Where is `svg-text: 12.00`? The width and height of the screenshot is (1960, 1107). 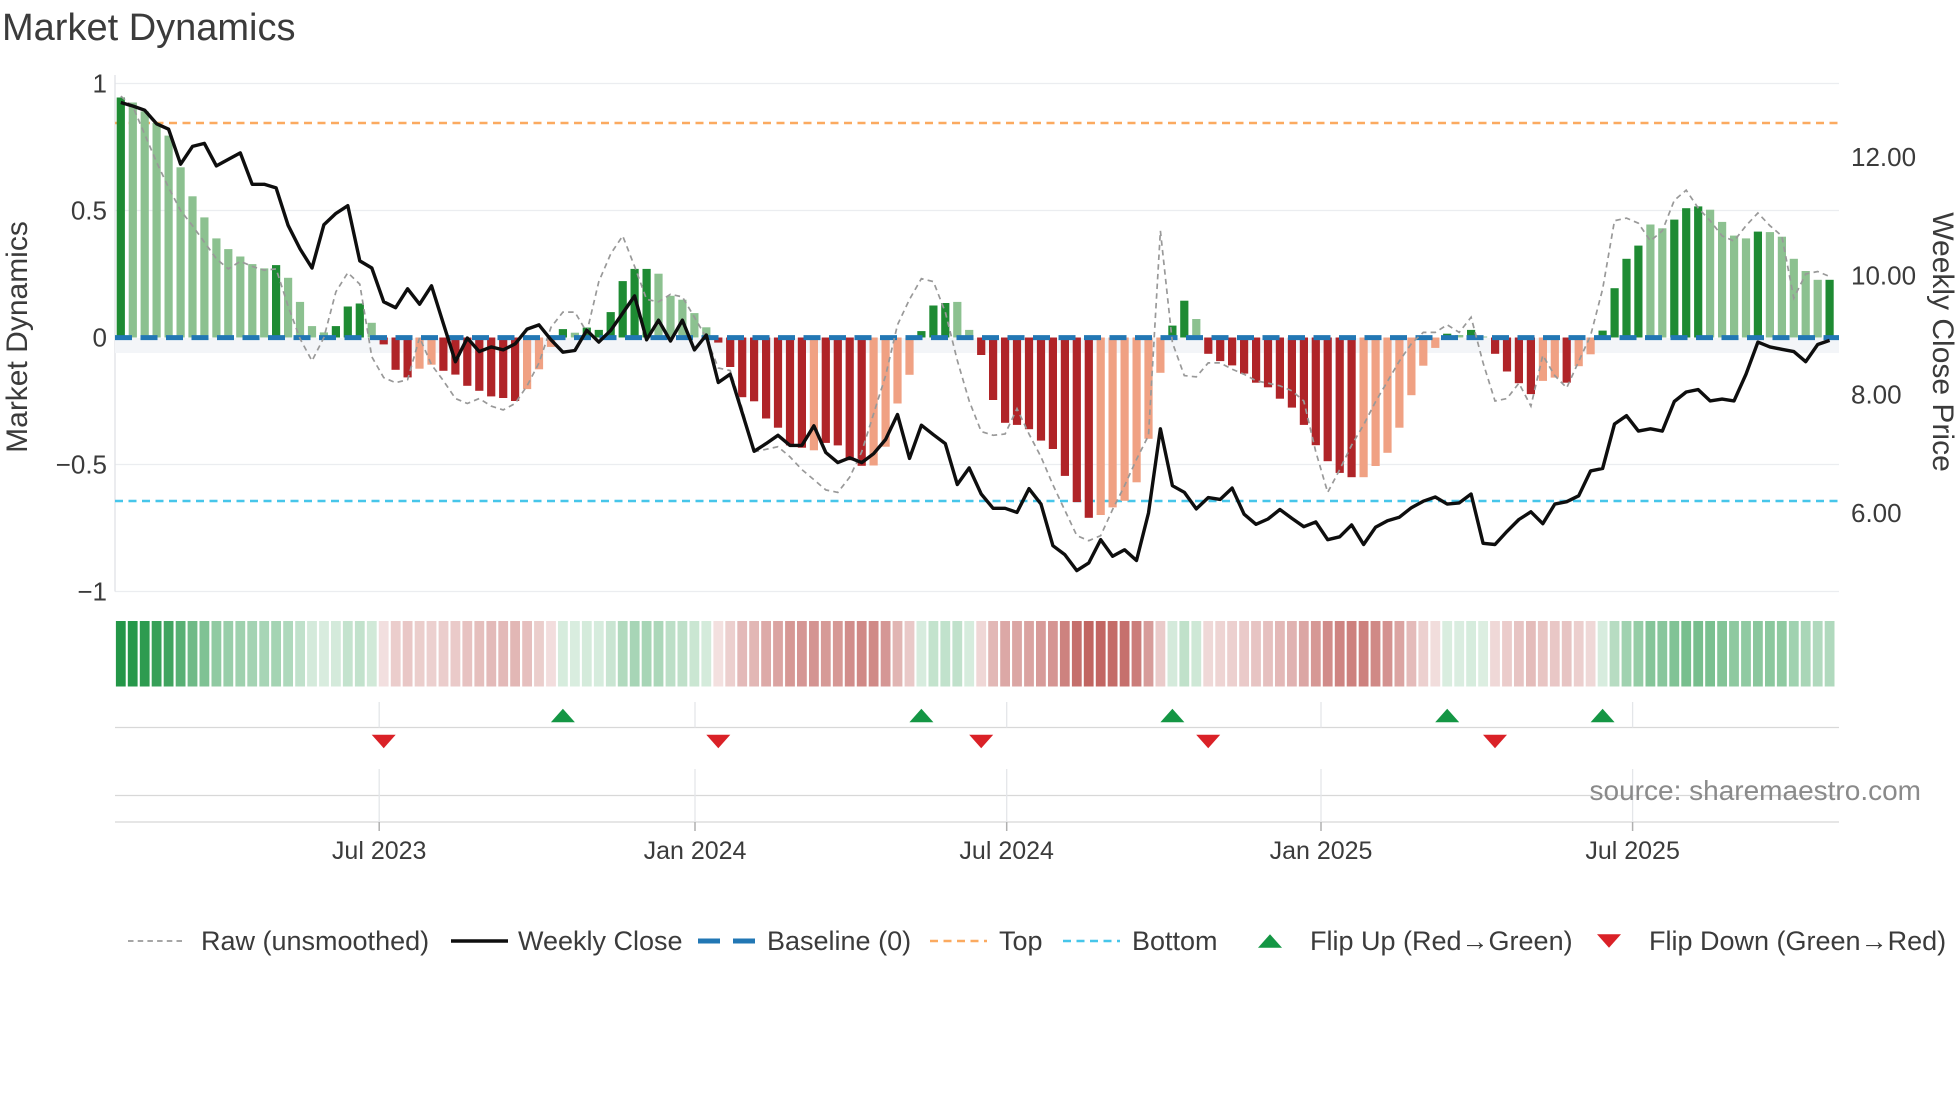
svg-text: 12.00 is located at coordinates (1883, 157).